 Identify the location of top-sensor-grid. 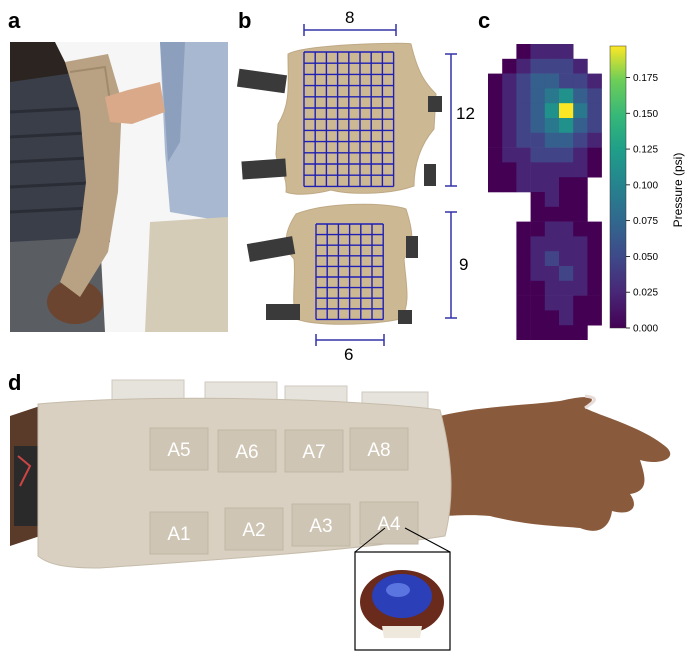
(349, 119).